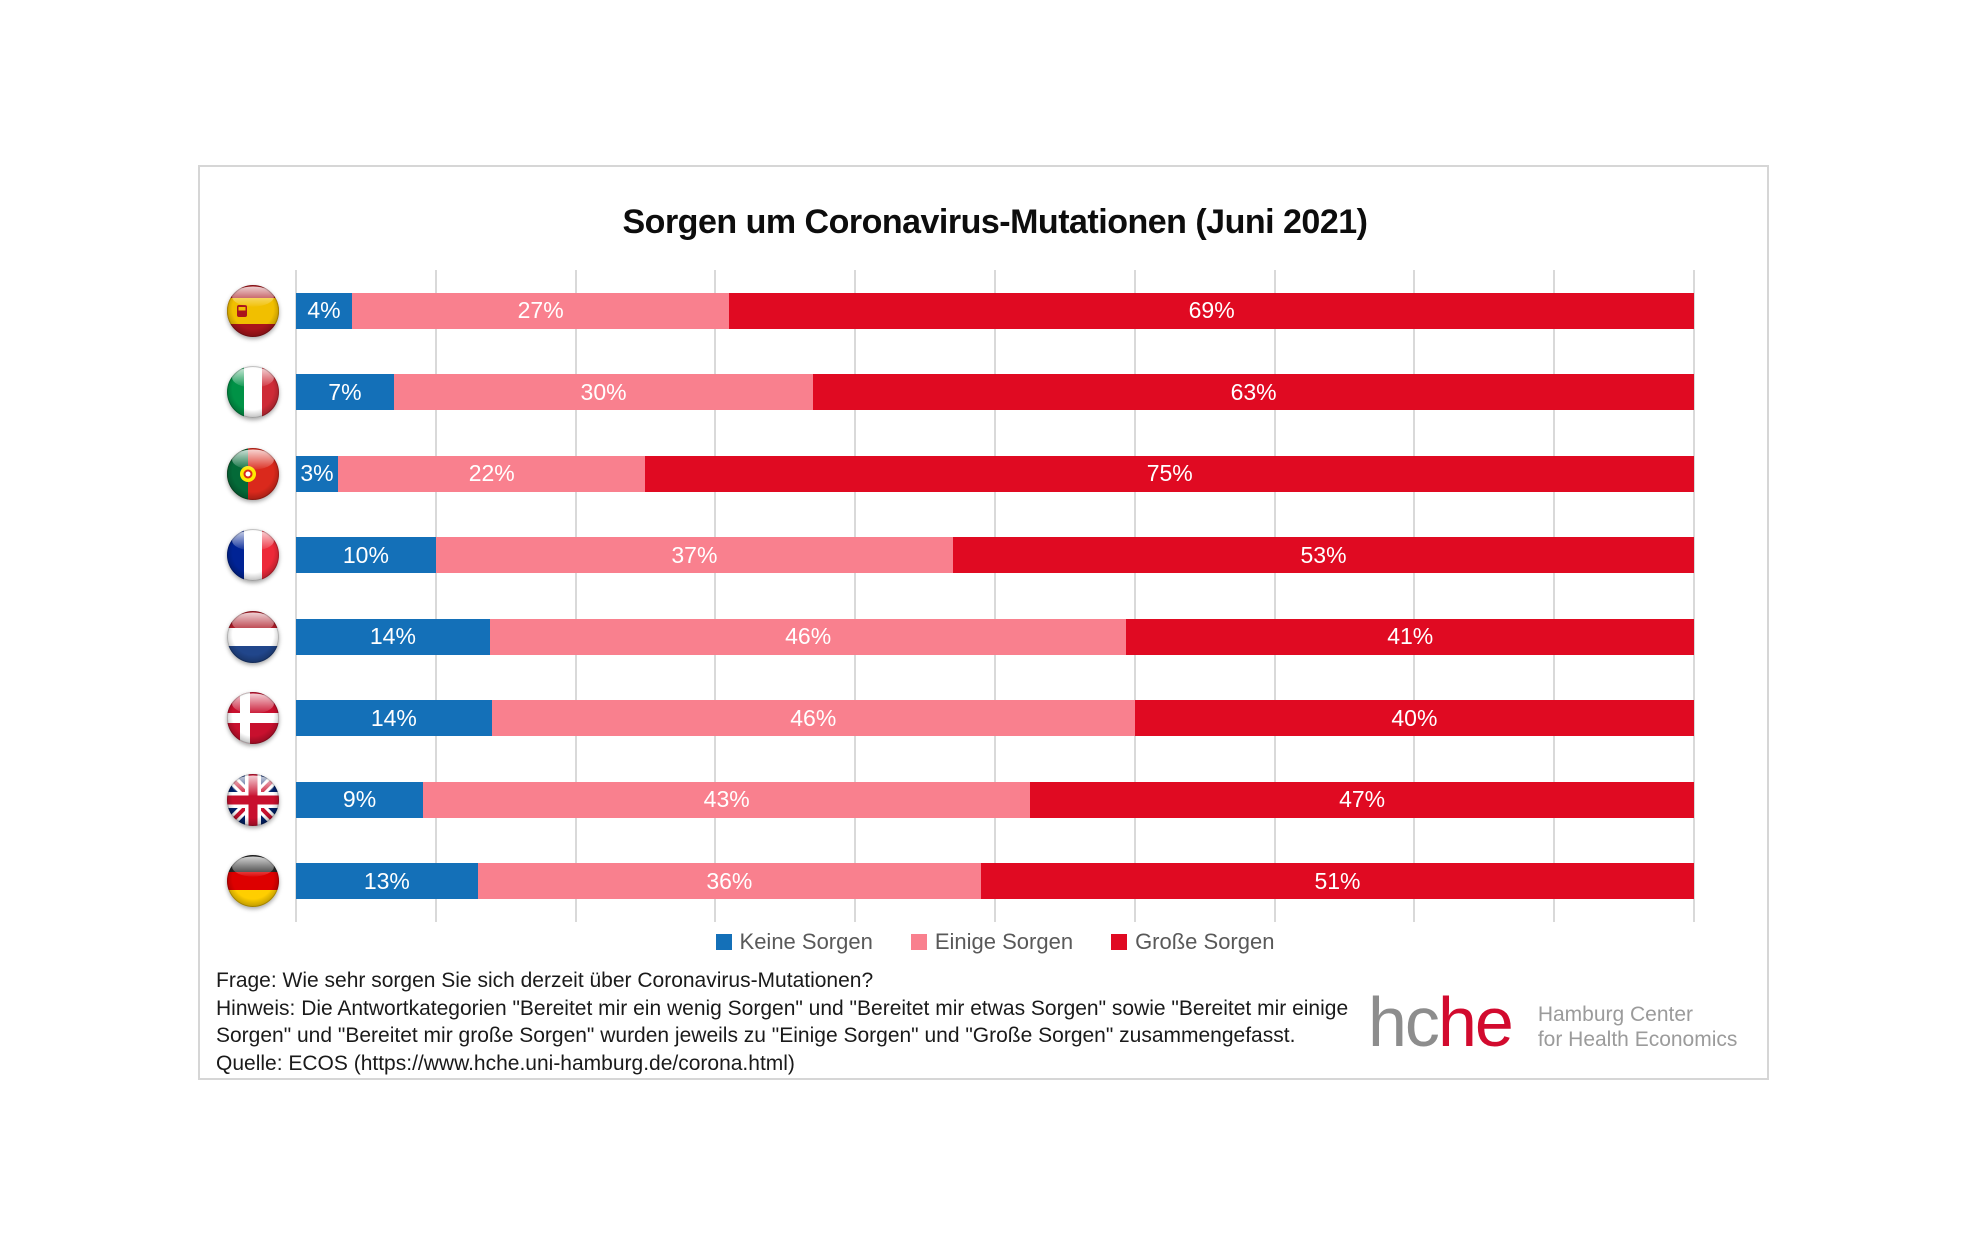  I want to click on bar-row-dk: 14% 46% 40%, so click(995, 719).